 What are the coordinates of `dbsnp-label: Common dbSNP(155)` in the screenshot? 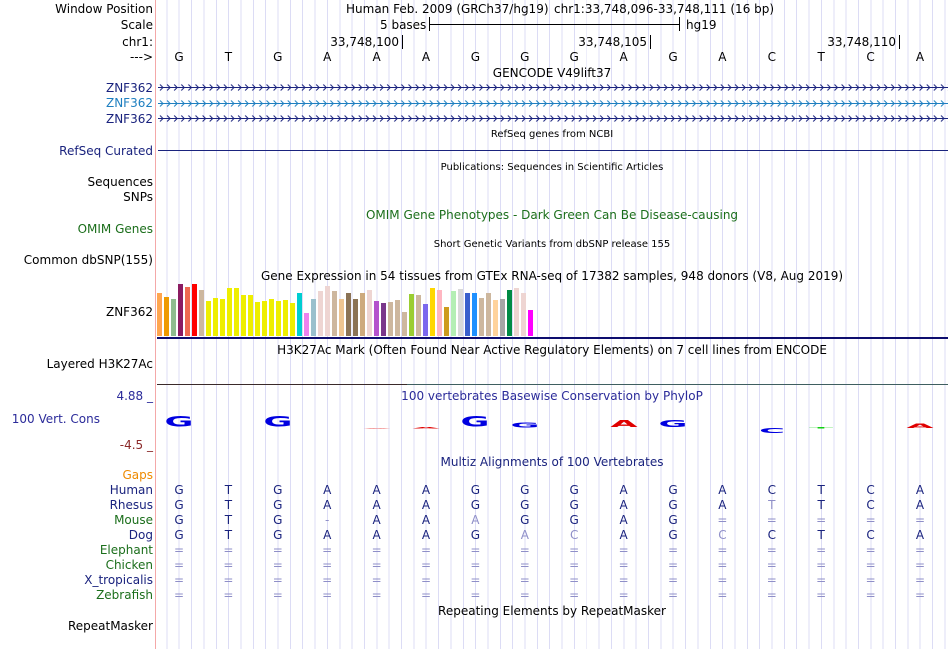 It's located at (88, 260).